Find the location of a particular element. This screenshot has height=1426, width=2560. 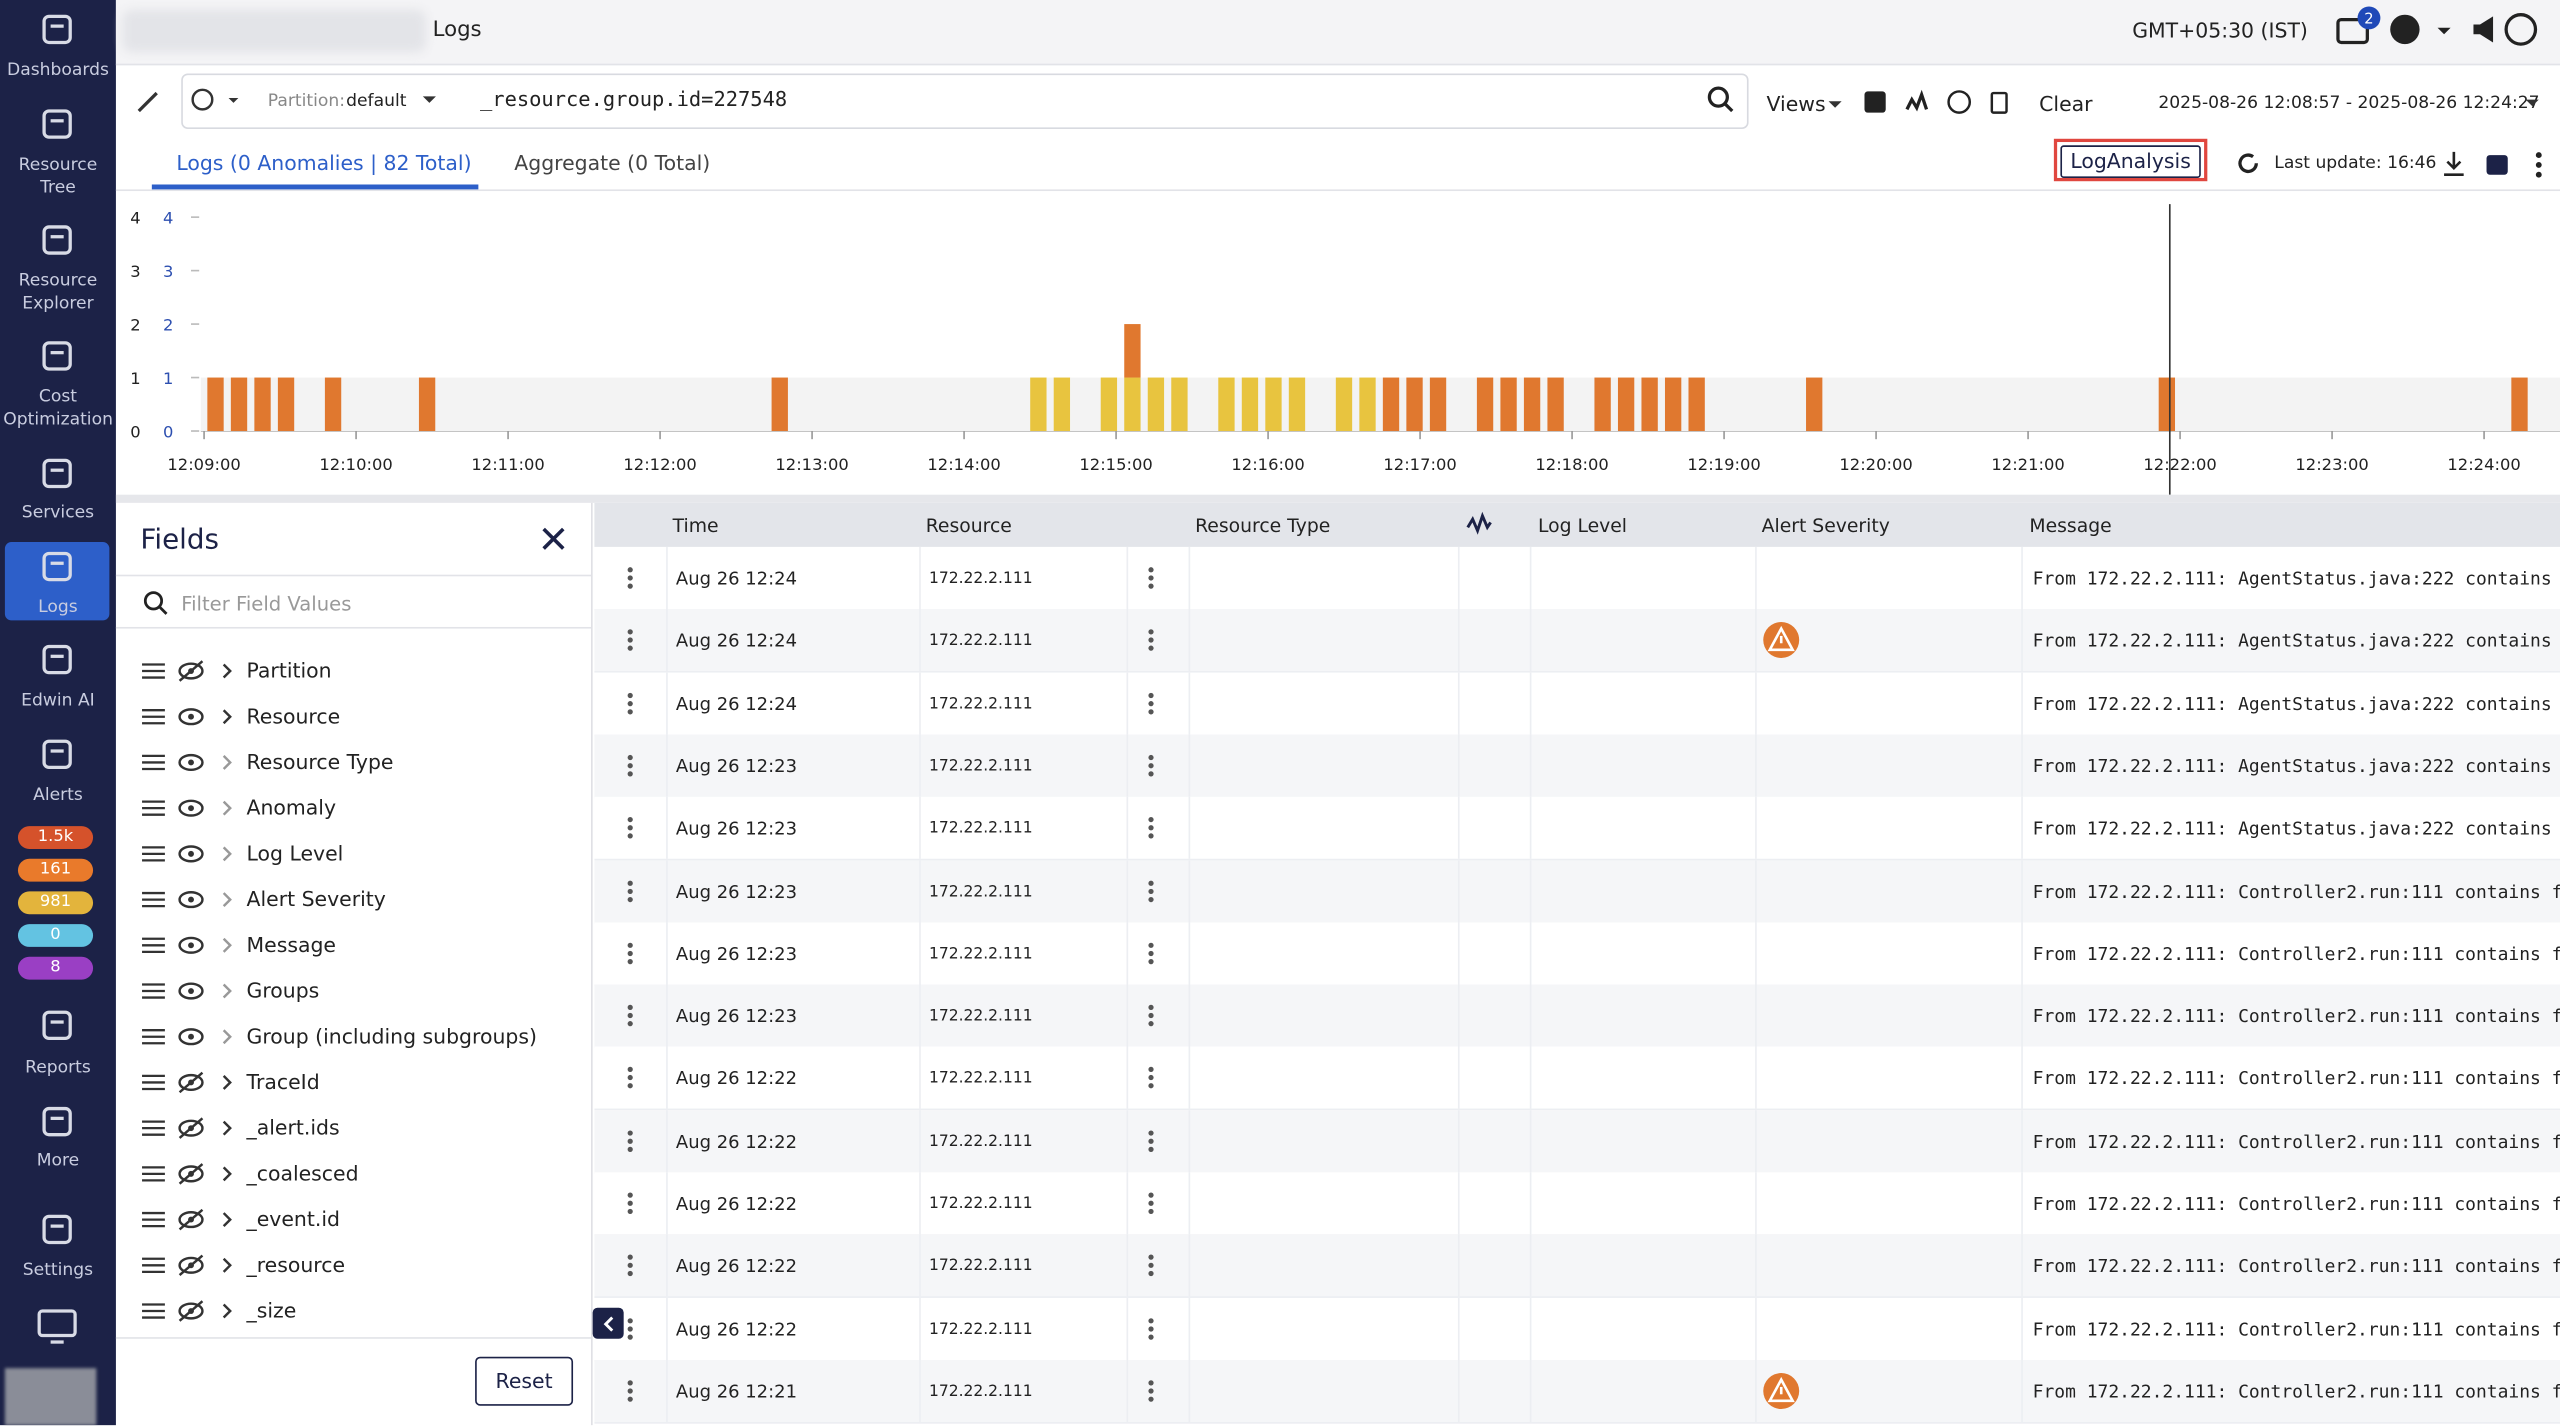

field-name: TraceId is located at coordinates (283, 1081).